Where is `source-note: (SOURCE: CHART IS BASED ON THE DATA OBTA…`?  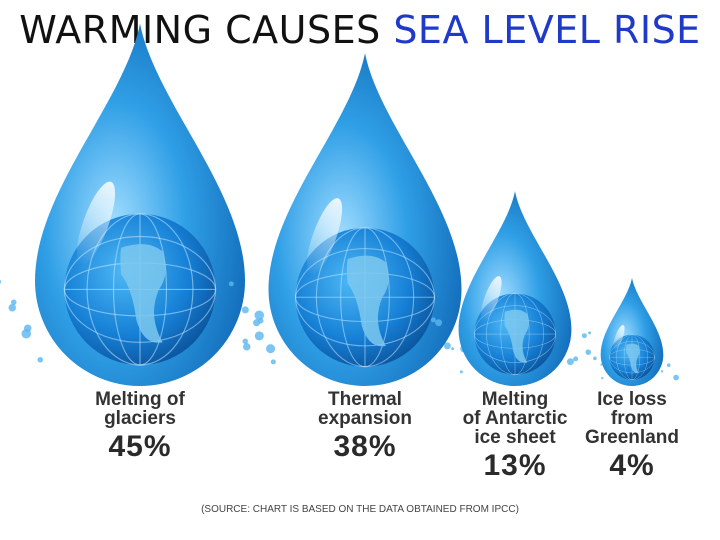
source-note: (SOURCE: CHART IS BASED ON THE DATA OBTA… is located at coordinates (360, 509).